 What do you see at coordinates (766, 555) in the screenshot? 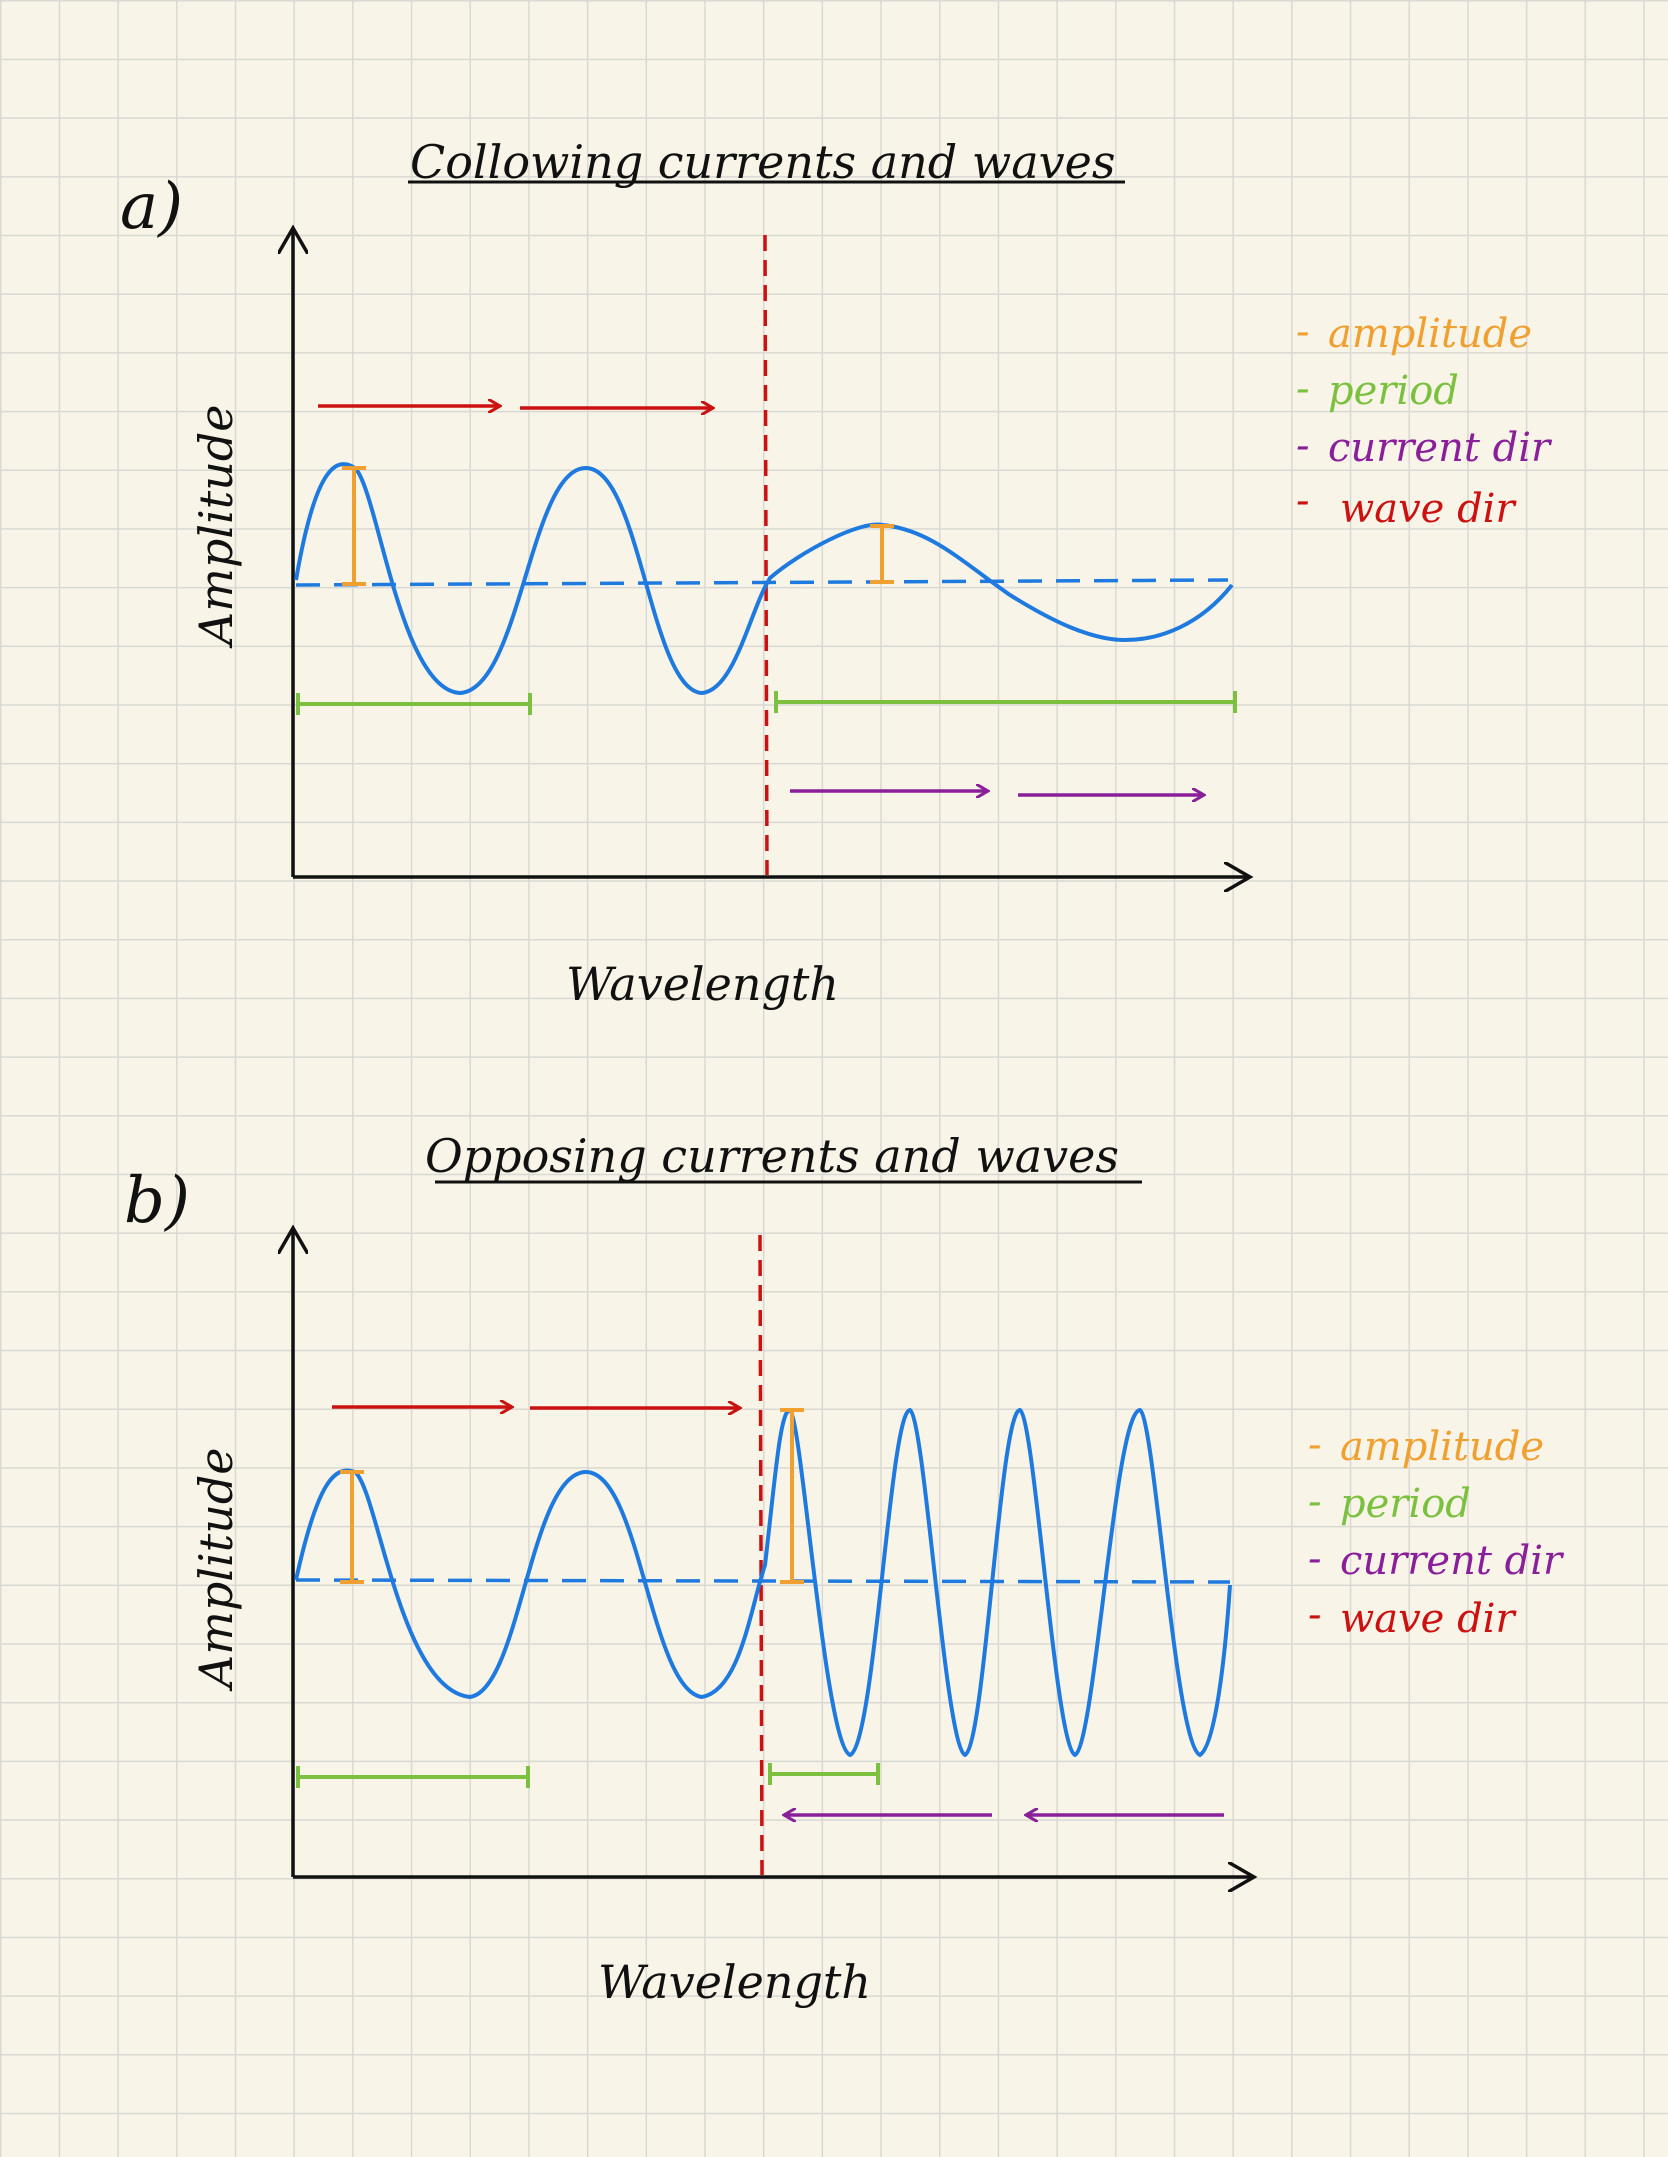
I see `panel-a-divider` at bounding box center [766, 555].